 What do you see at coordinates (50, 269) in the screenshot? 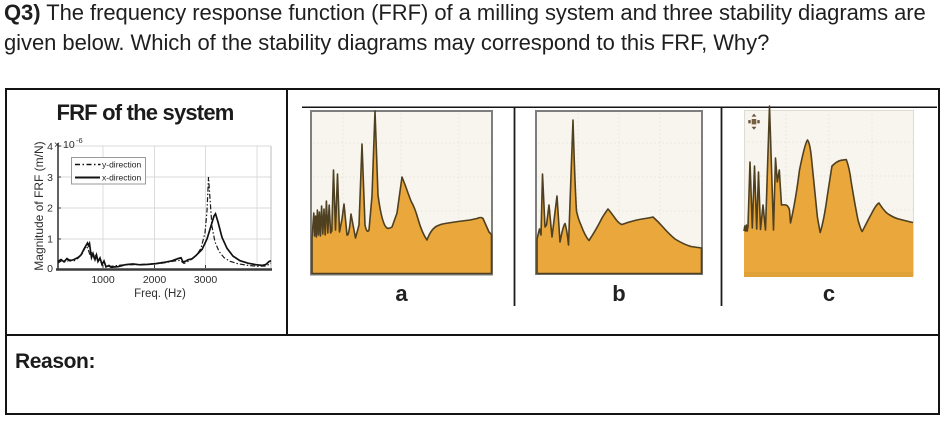
I see `svg-text: 0` at bounding box center [50, 269].